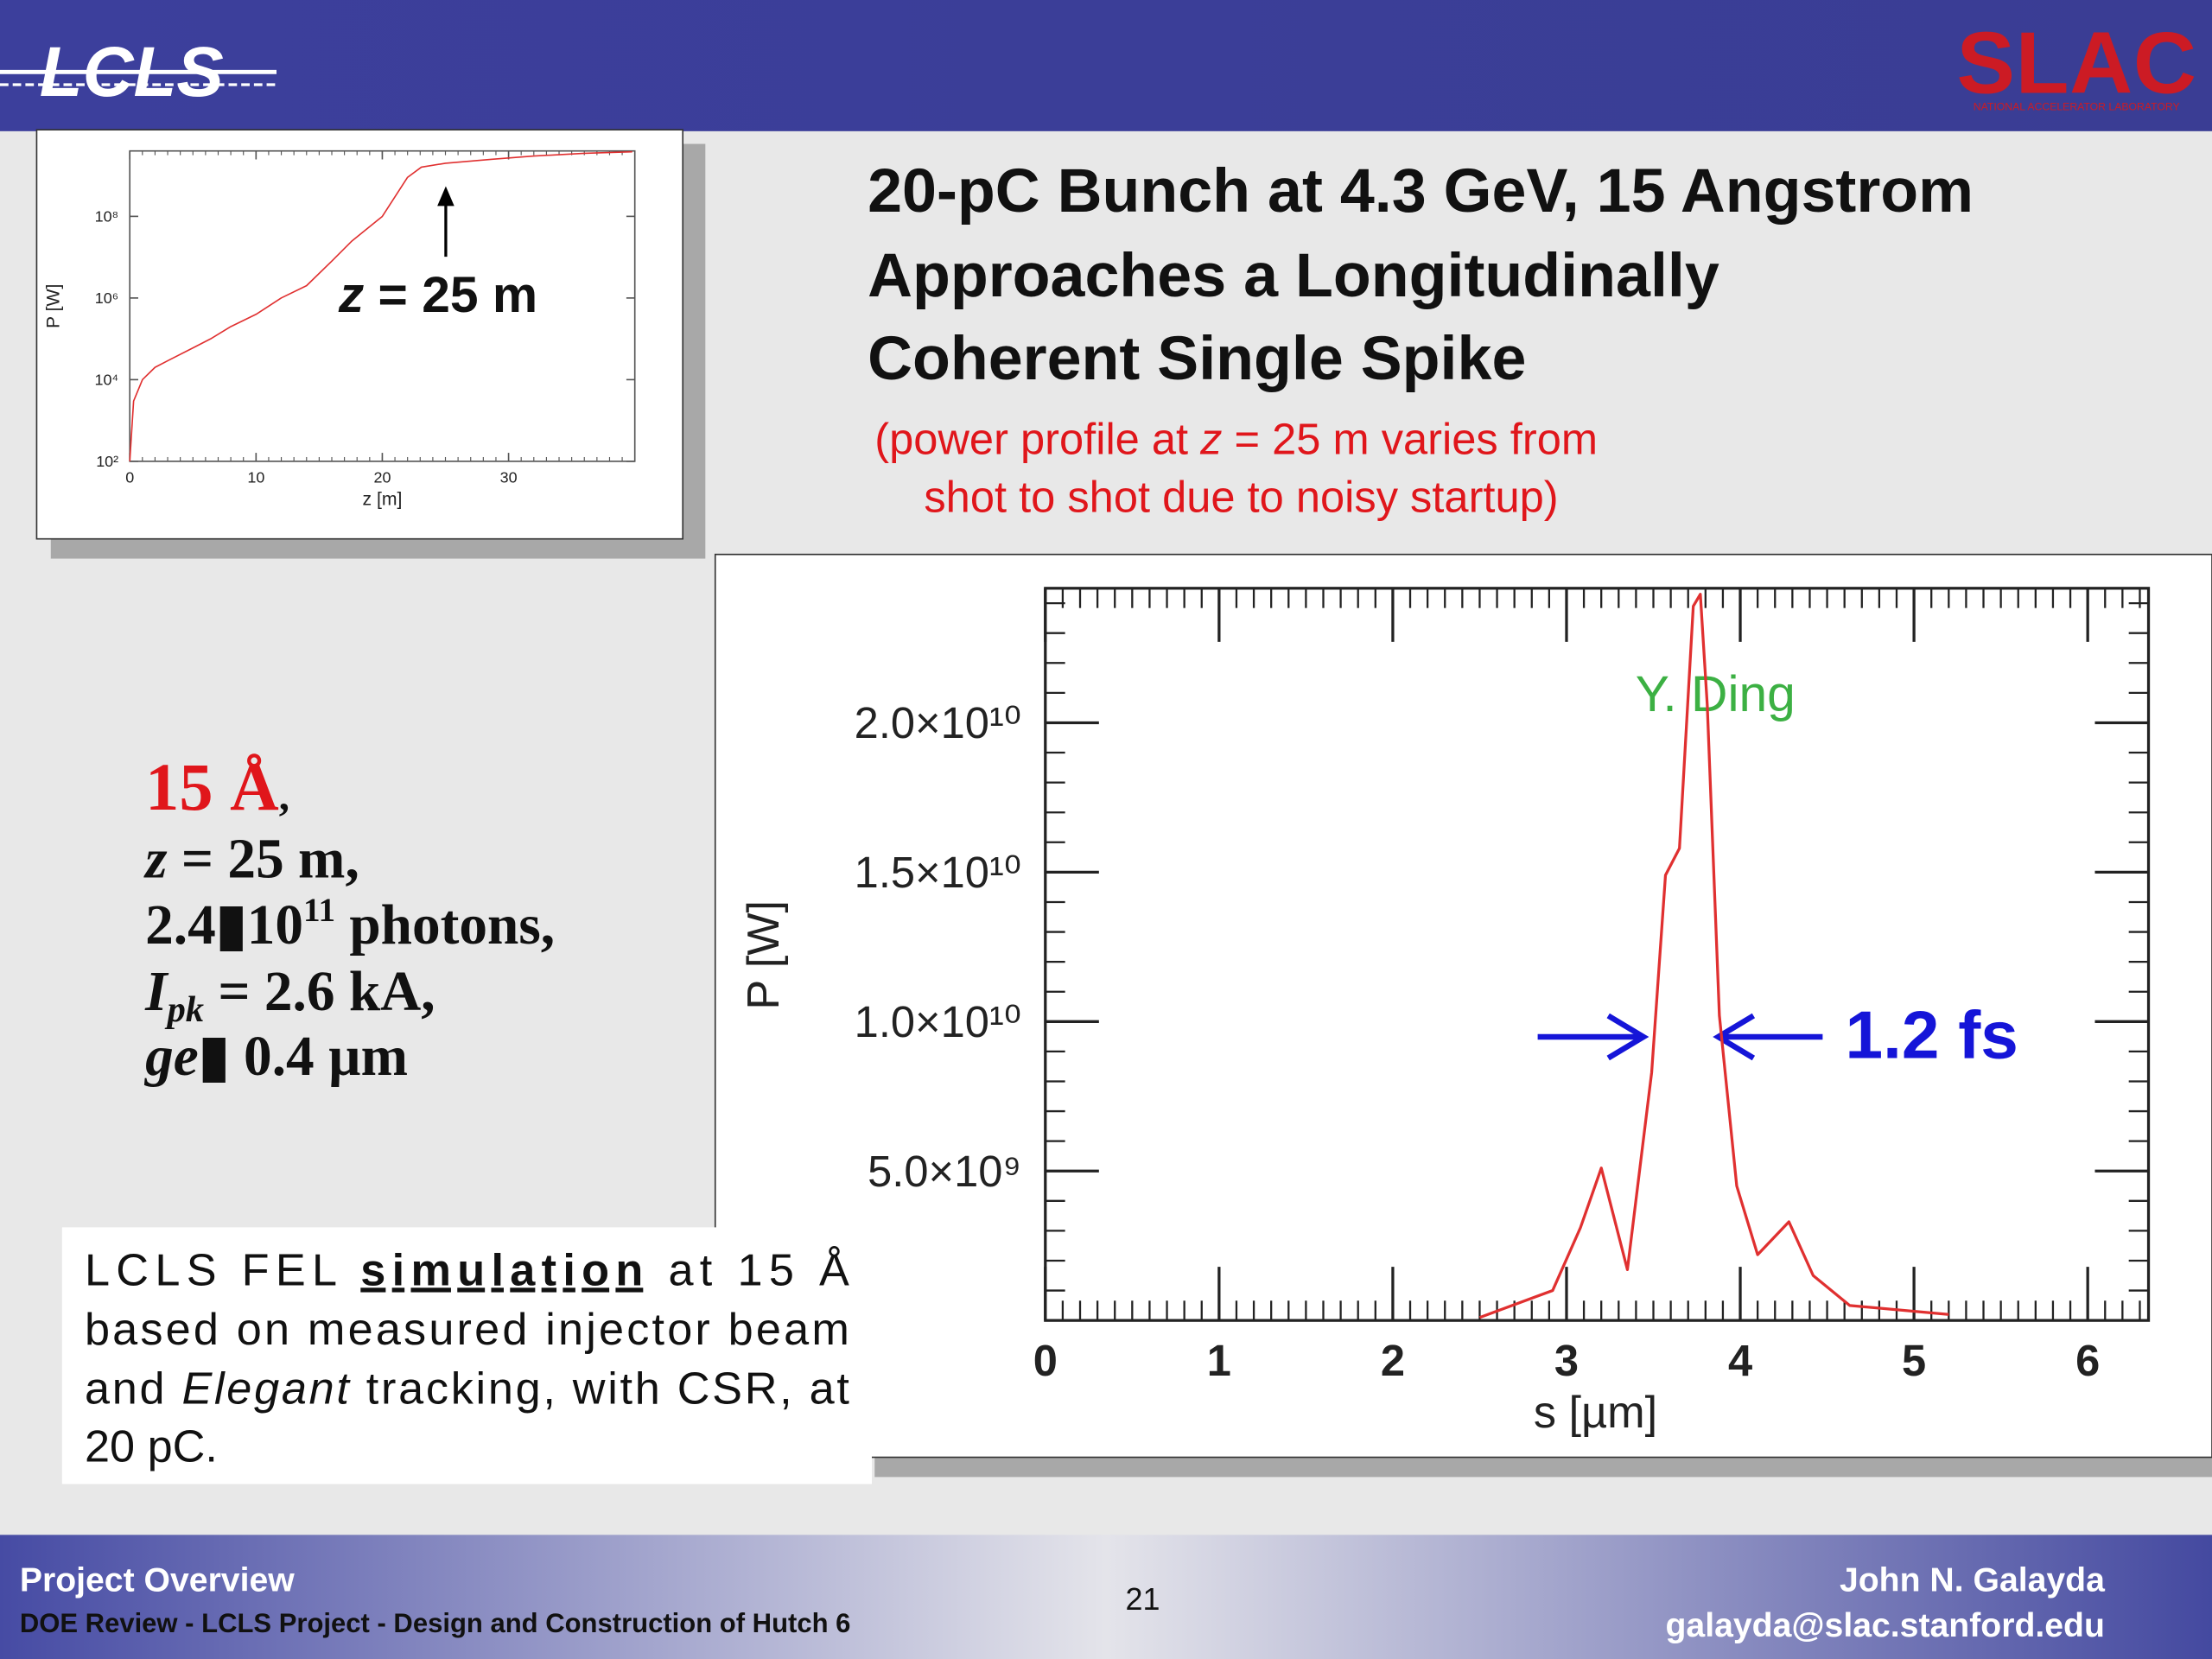  I want to click on text: pk, so click(184, 1009).